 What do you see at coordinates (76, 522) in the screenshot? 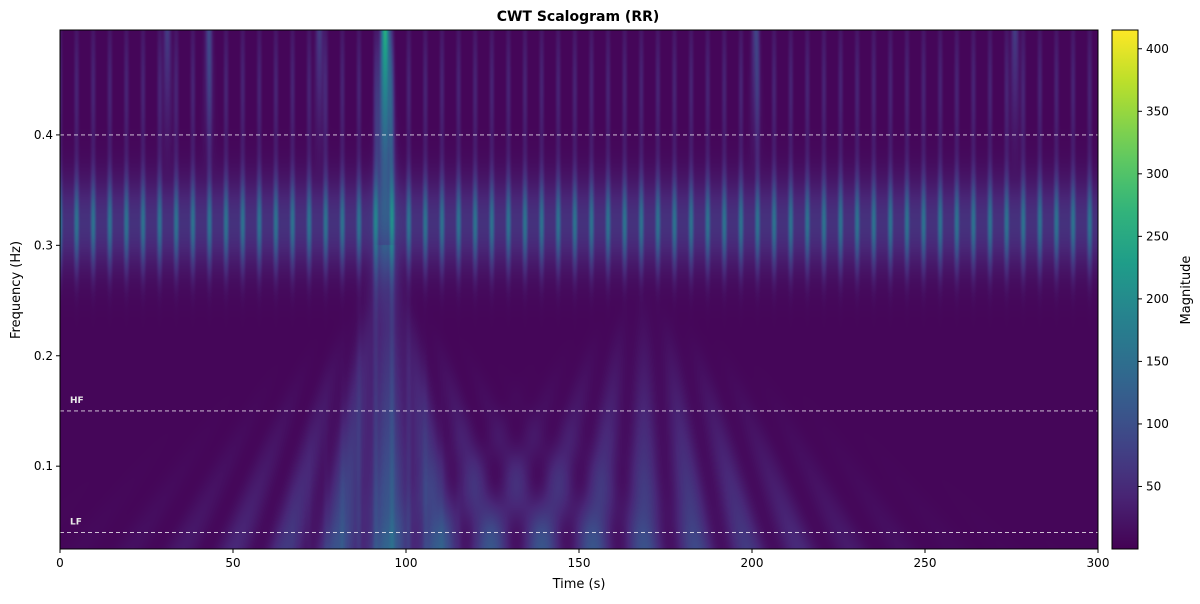
I see `reference-line-label: LF` at bounding box center [76, 522].